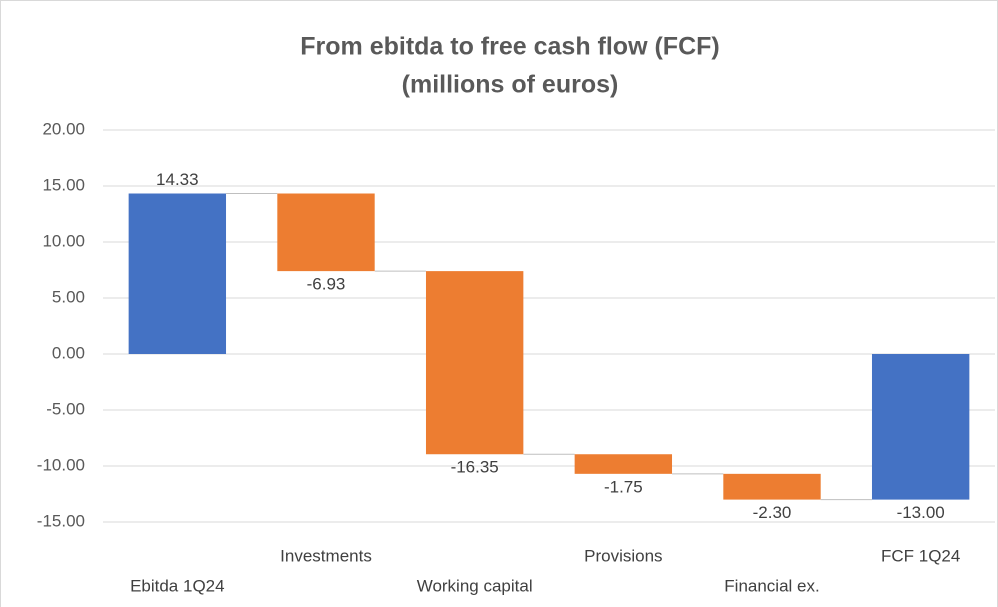 The width and height of the screenshot is (998, 607). What do you see at coordinates (68, 352) in the screenshot?
I see `y-tick-label: 0.00` at bounding box center [68, 352].